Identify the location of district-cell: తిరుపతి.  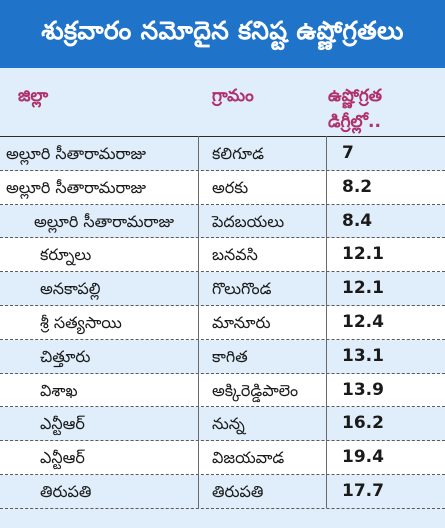
(66, 491).